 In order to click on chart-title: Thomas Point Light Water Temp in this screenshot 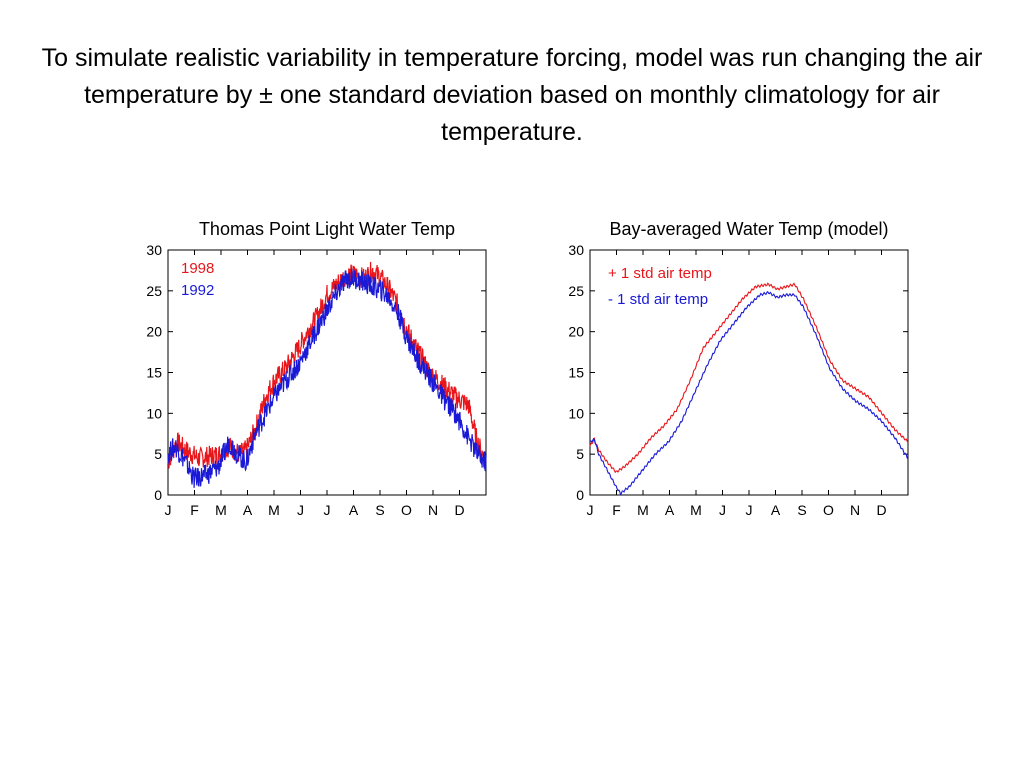, I will do `click(327, 229)`.